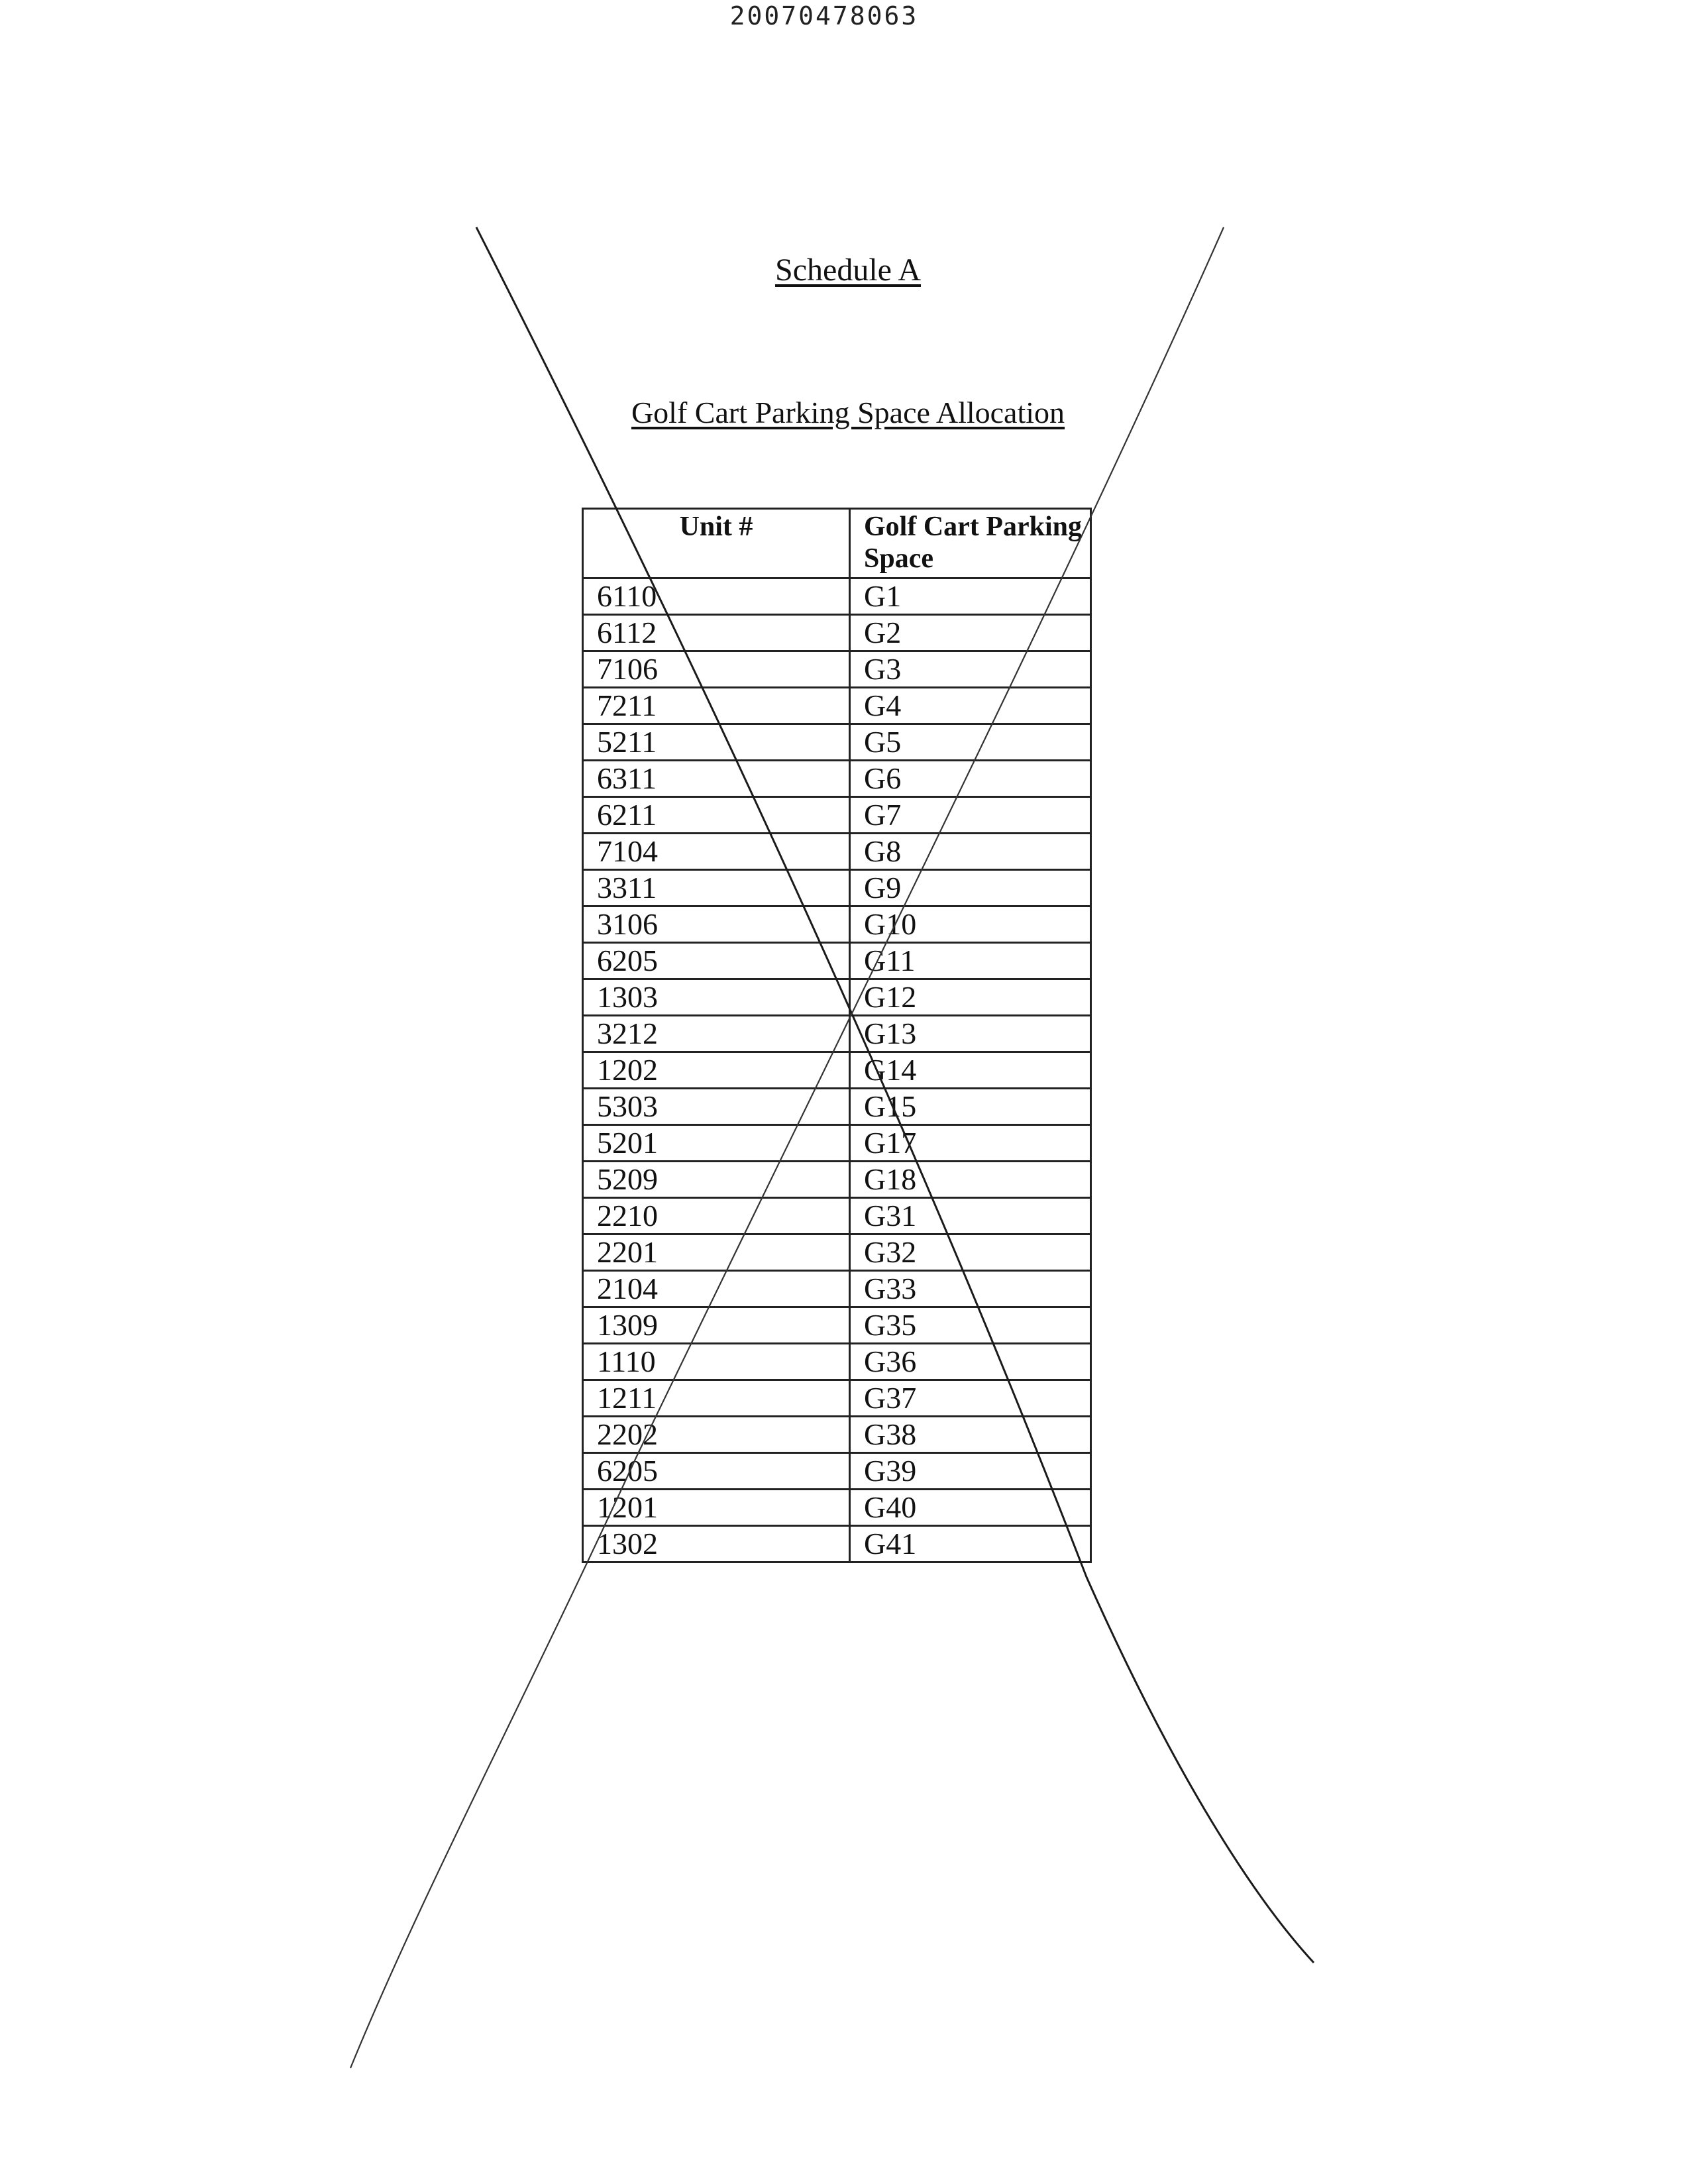 Image resolution: width=1696 pixels, height=2184 pixels. I want to click on table-row: 6205 G11, so click(837, 961).